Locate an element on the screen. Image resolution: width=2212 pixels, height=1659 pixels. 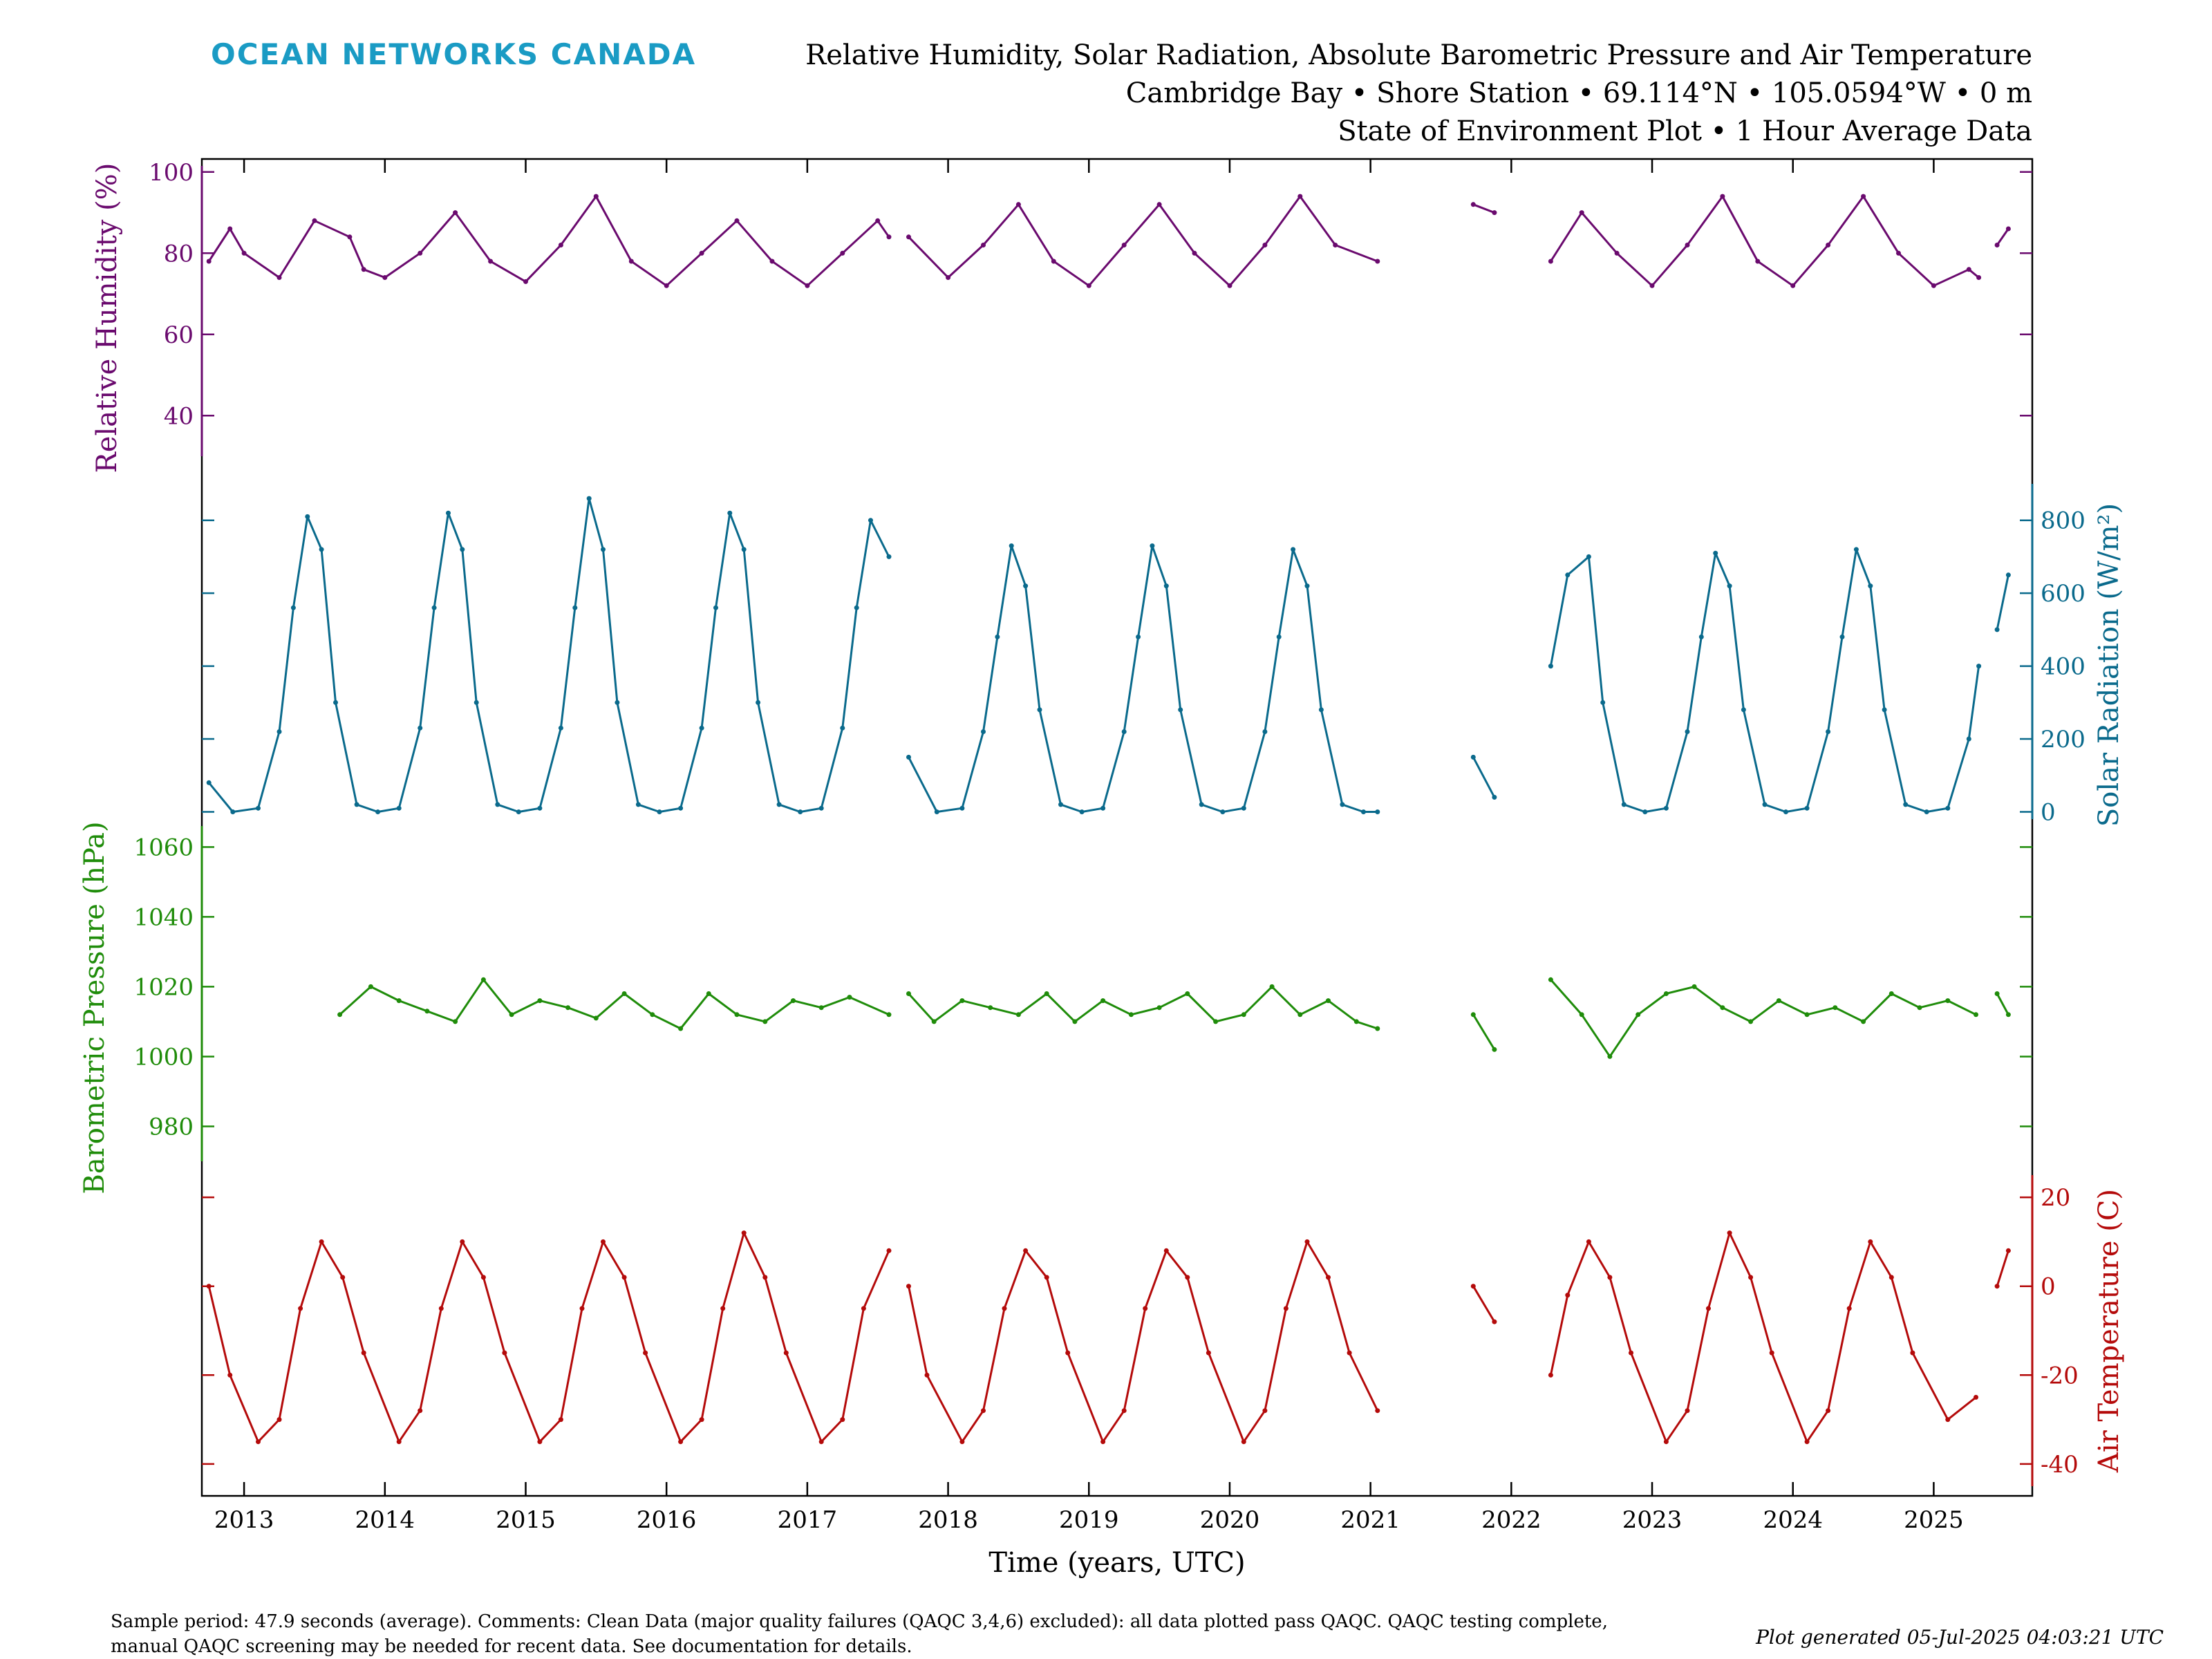
x-tick-label: 2024 is located at coordinates (1793, 1520).